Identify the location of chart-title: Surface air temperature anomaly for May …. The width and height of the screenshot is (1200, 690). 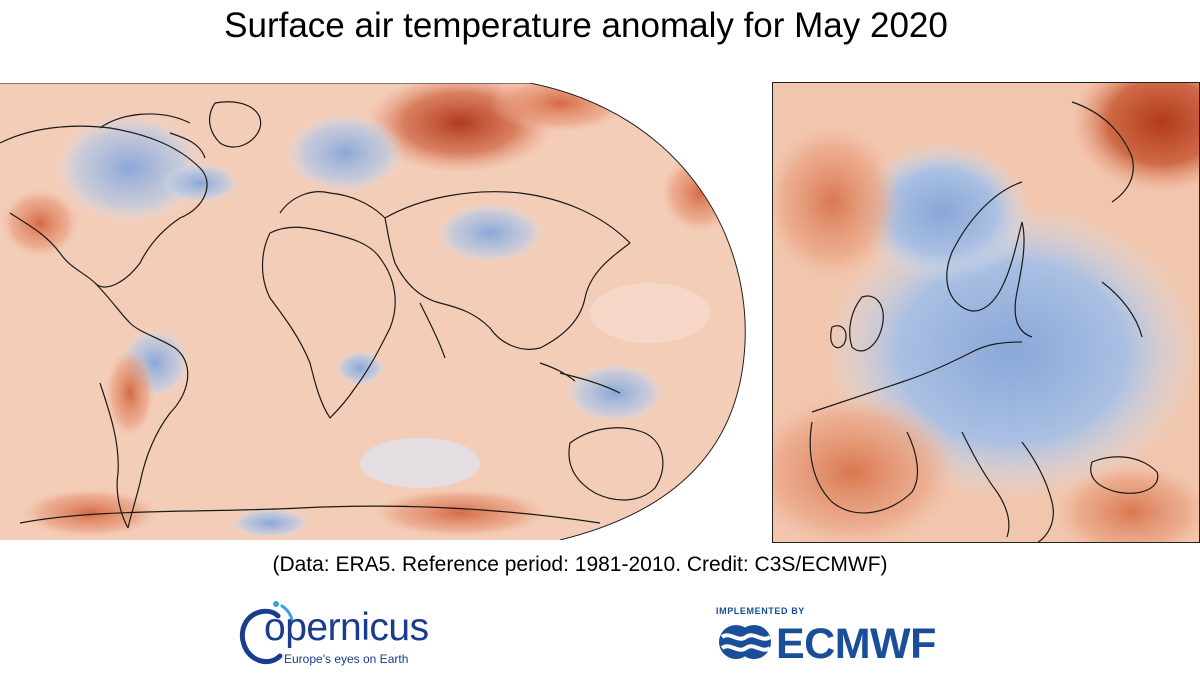
(586, 25).